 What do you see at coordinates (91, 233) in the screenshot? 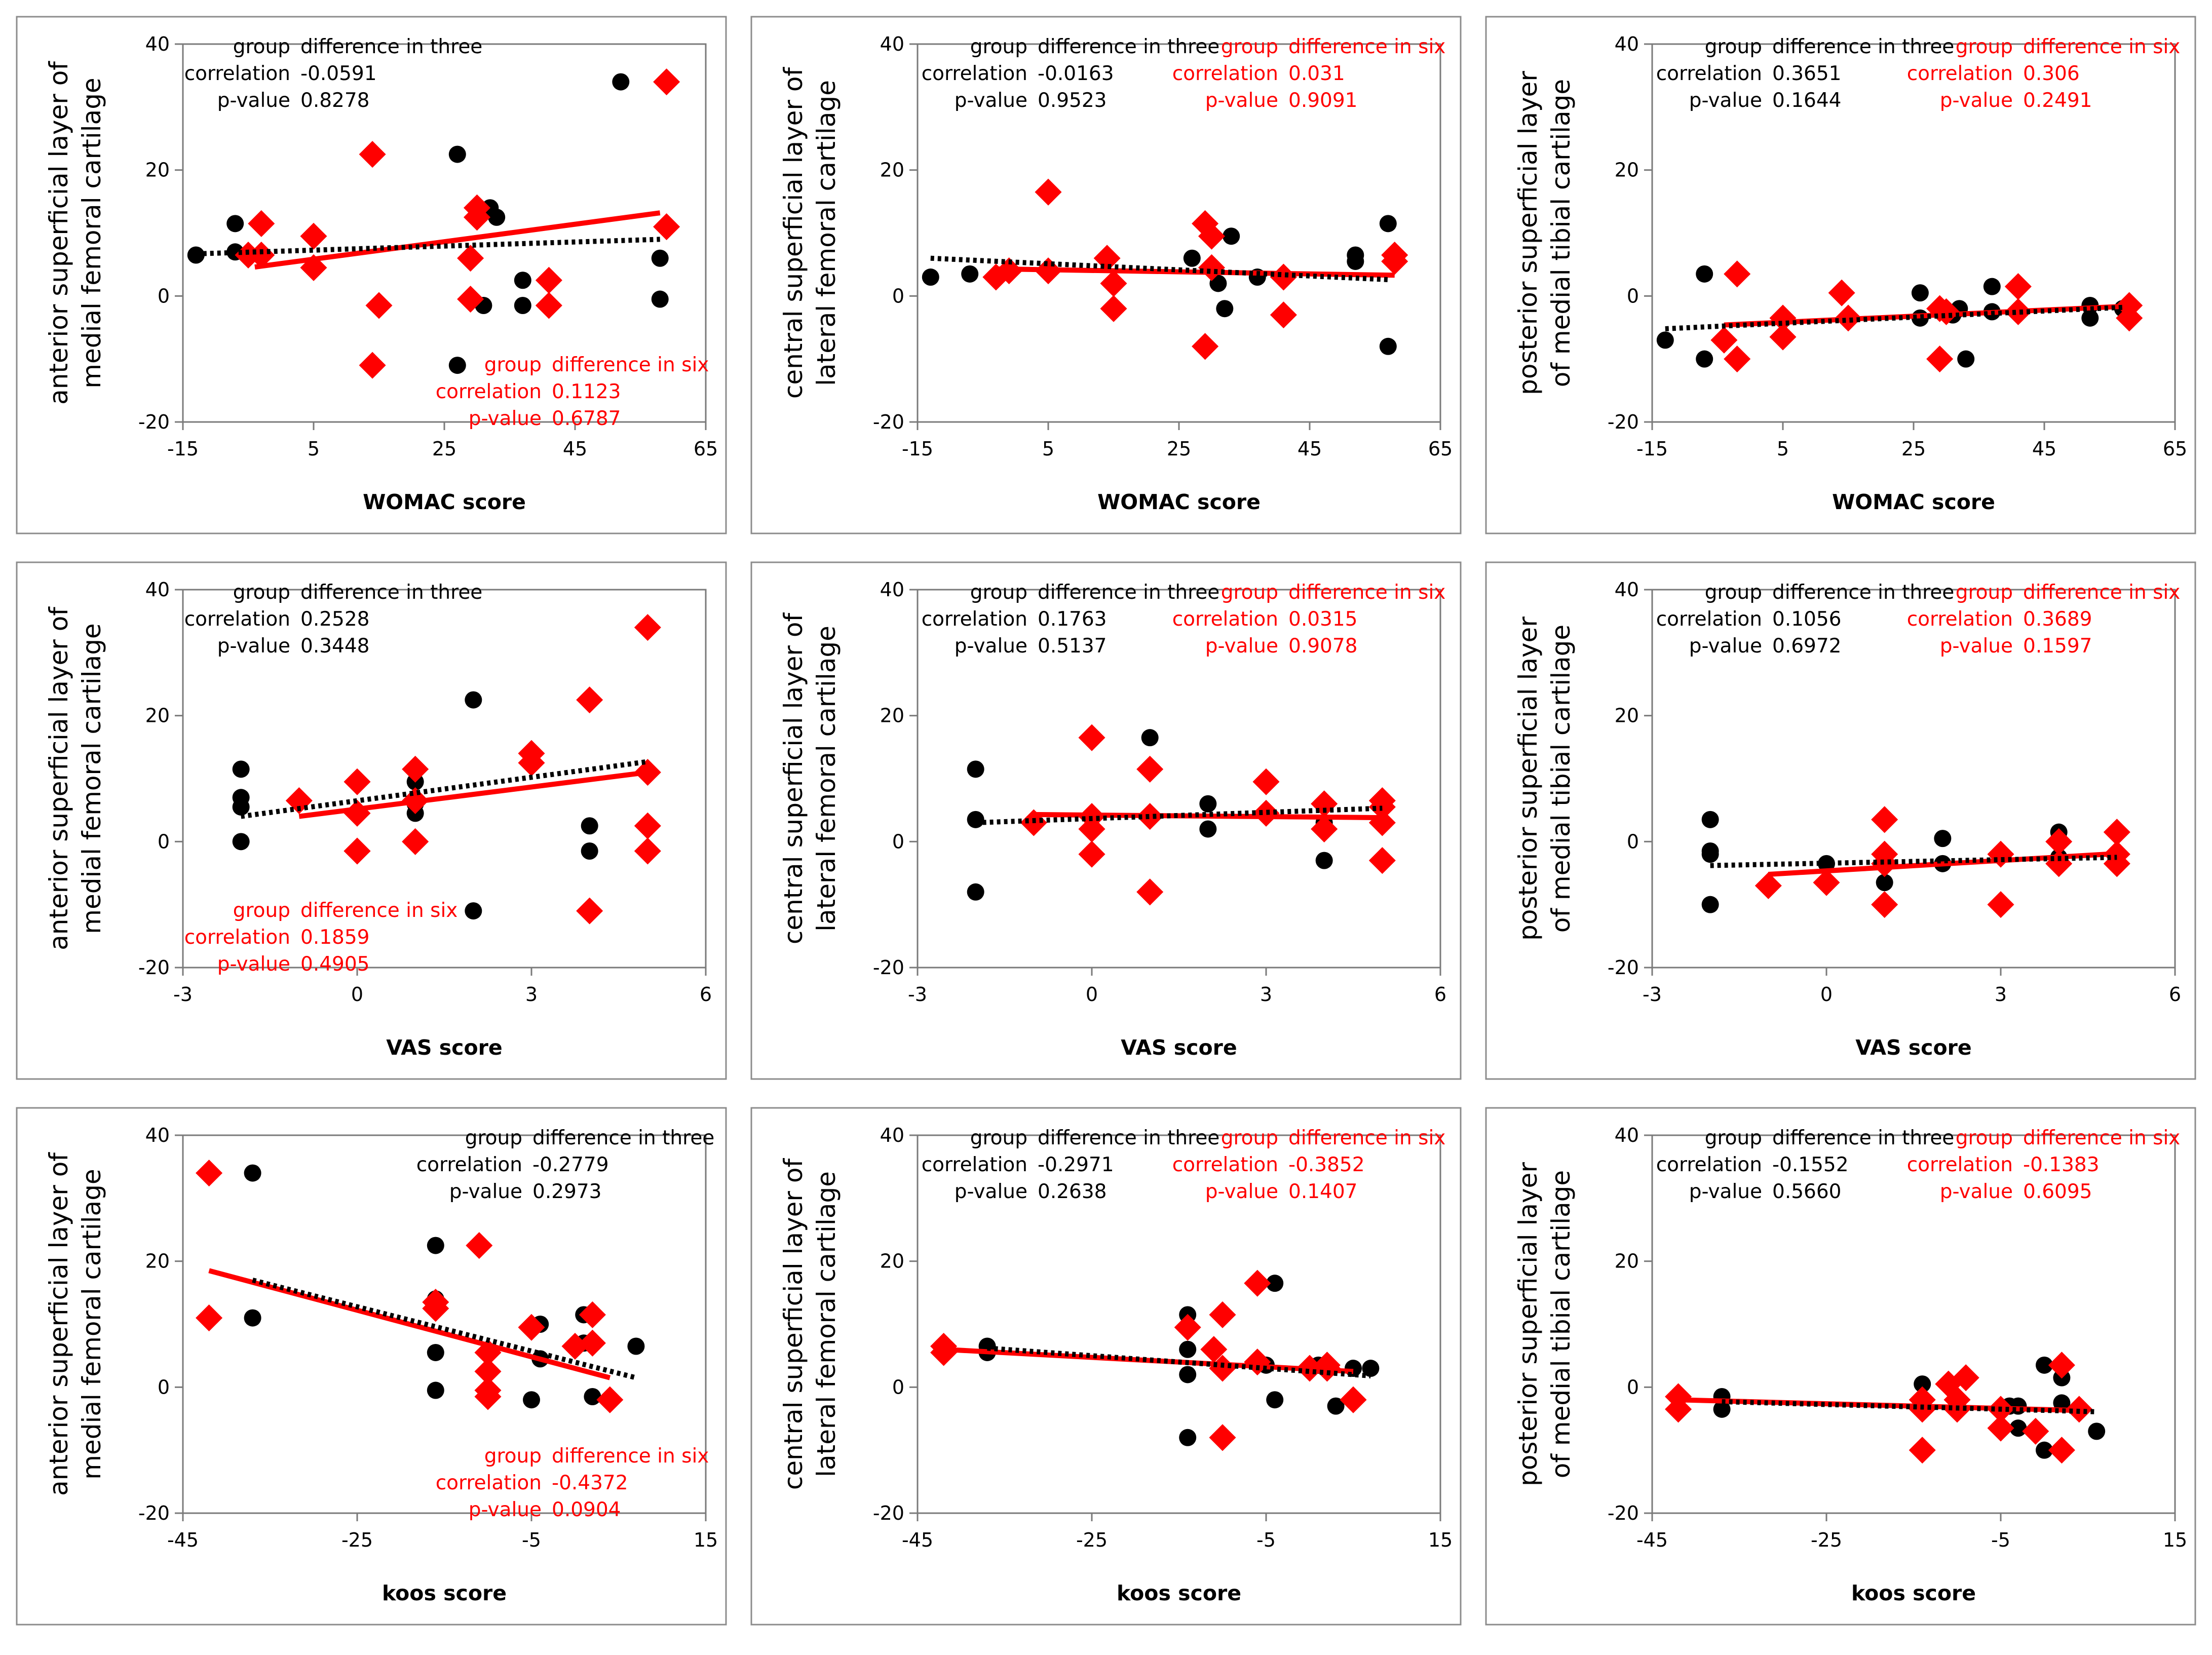
I see `y-axis-label: medial femoral cartilage` at bounding box center [91, 233].